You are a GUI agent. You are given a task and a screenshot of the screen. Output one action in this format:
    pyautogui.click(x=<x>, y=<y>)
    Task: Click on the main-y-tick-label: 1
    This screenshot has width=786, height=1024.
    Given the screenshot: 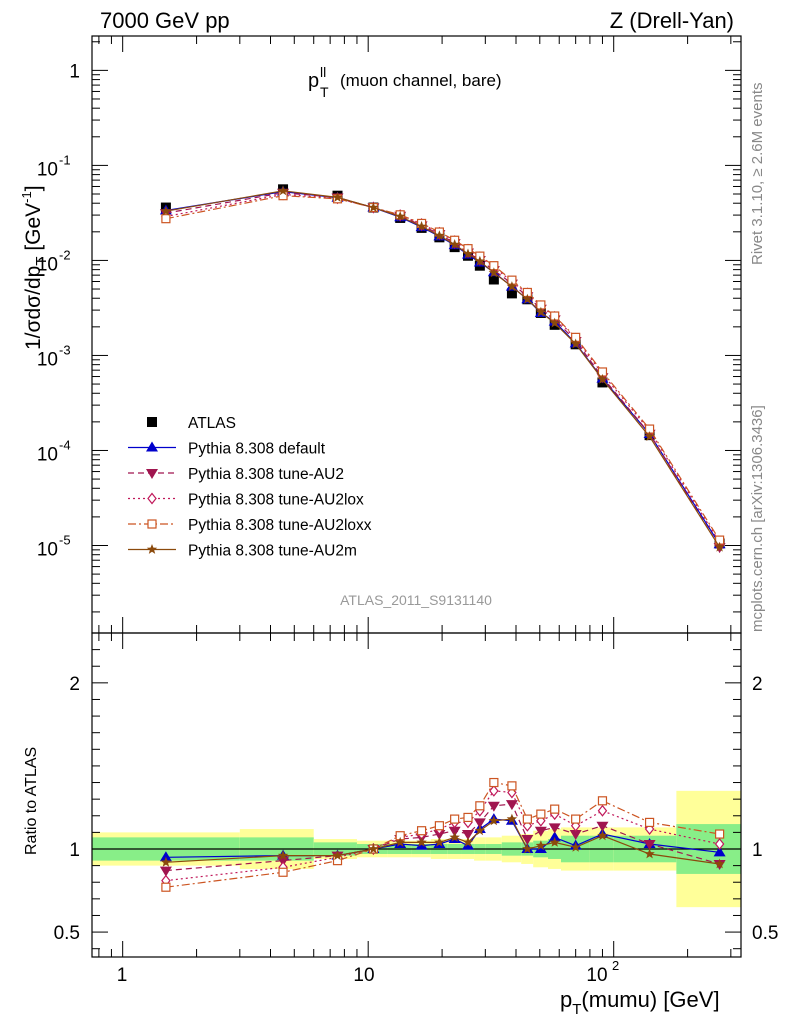 What is the action you would take?
    pyautogui.click(x=74, y=71)
    